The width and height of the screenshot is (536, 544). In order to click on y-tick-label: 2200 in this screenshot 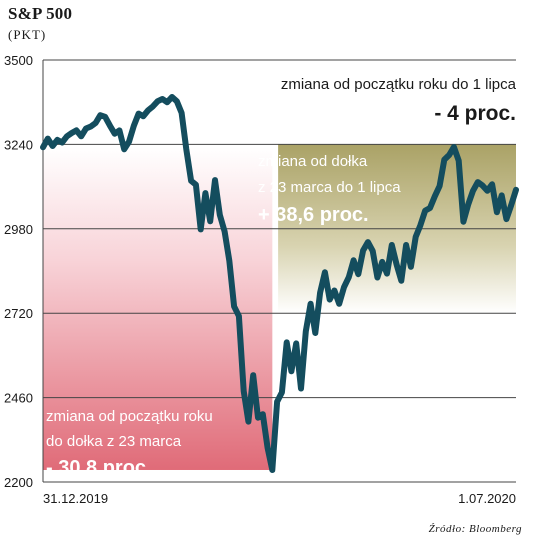, I will do `click(18, 482)`.